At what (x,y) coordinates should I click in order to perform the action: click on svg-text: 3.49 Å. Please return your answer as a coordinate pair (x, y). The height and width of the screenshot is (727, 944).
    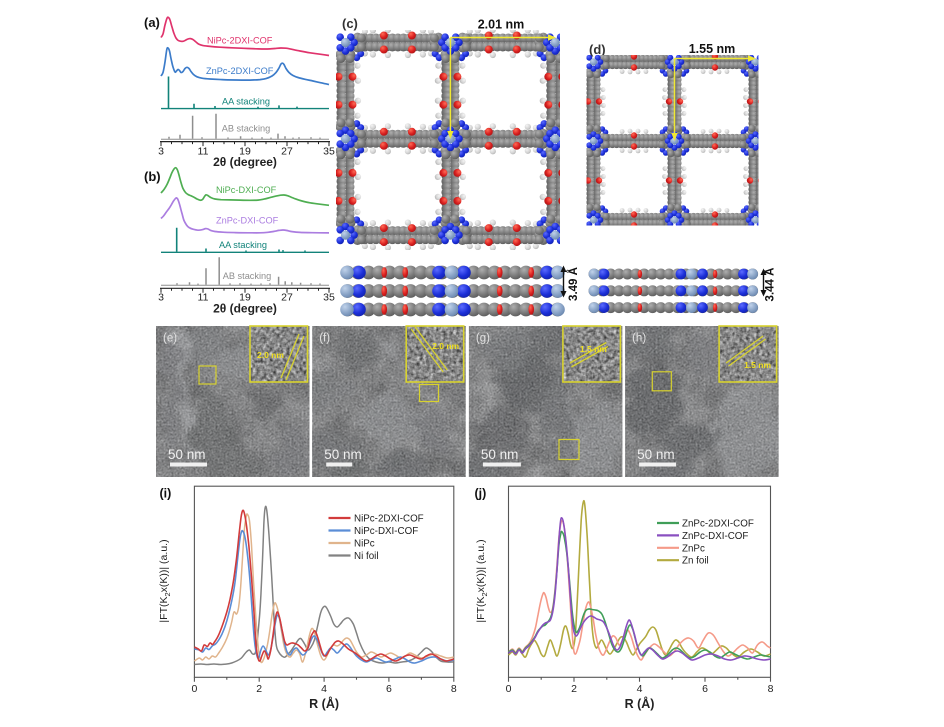
    Looking at the image, I should click on (573, 284).